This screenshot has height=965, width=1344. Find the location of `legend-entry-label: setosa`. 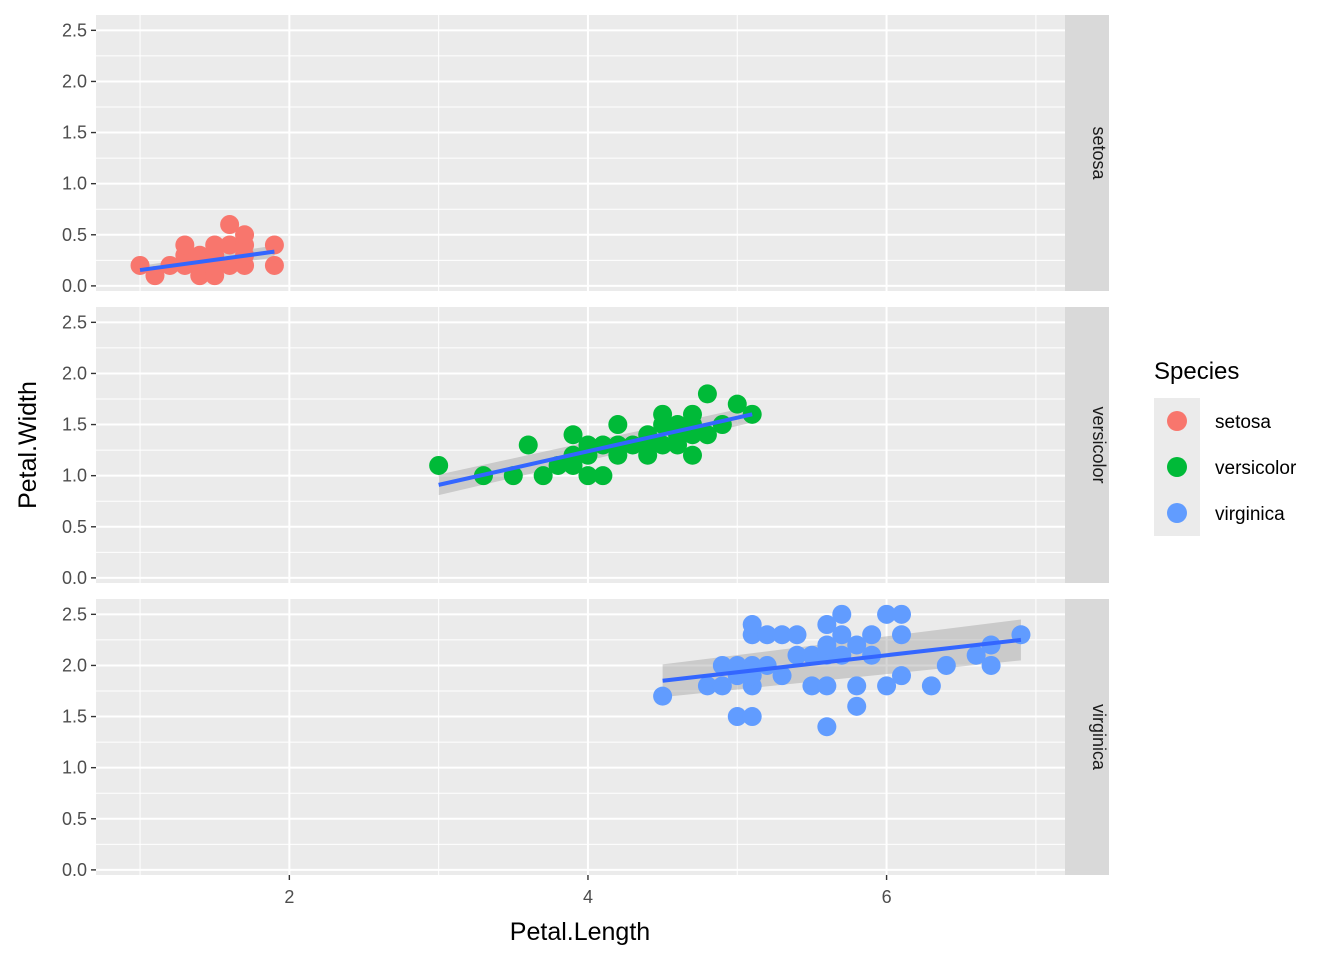

legend-entry-label: setosa is located at coordinates (1243, 422).